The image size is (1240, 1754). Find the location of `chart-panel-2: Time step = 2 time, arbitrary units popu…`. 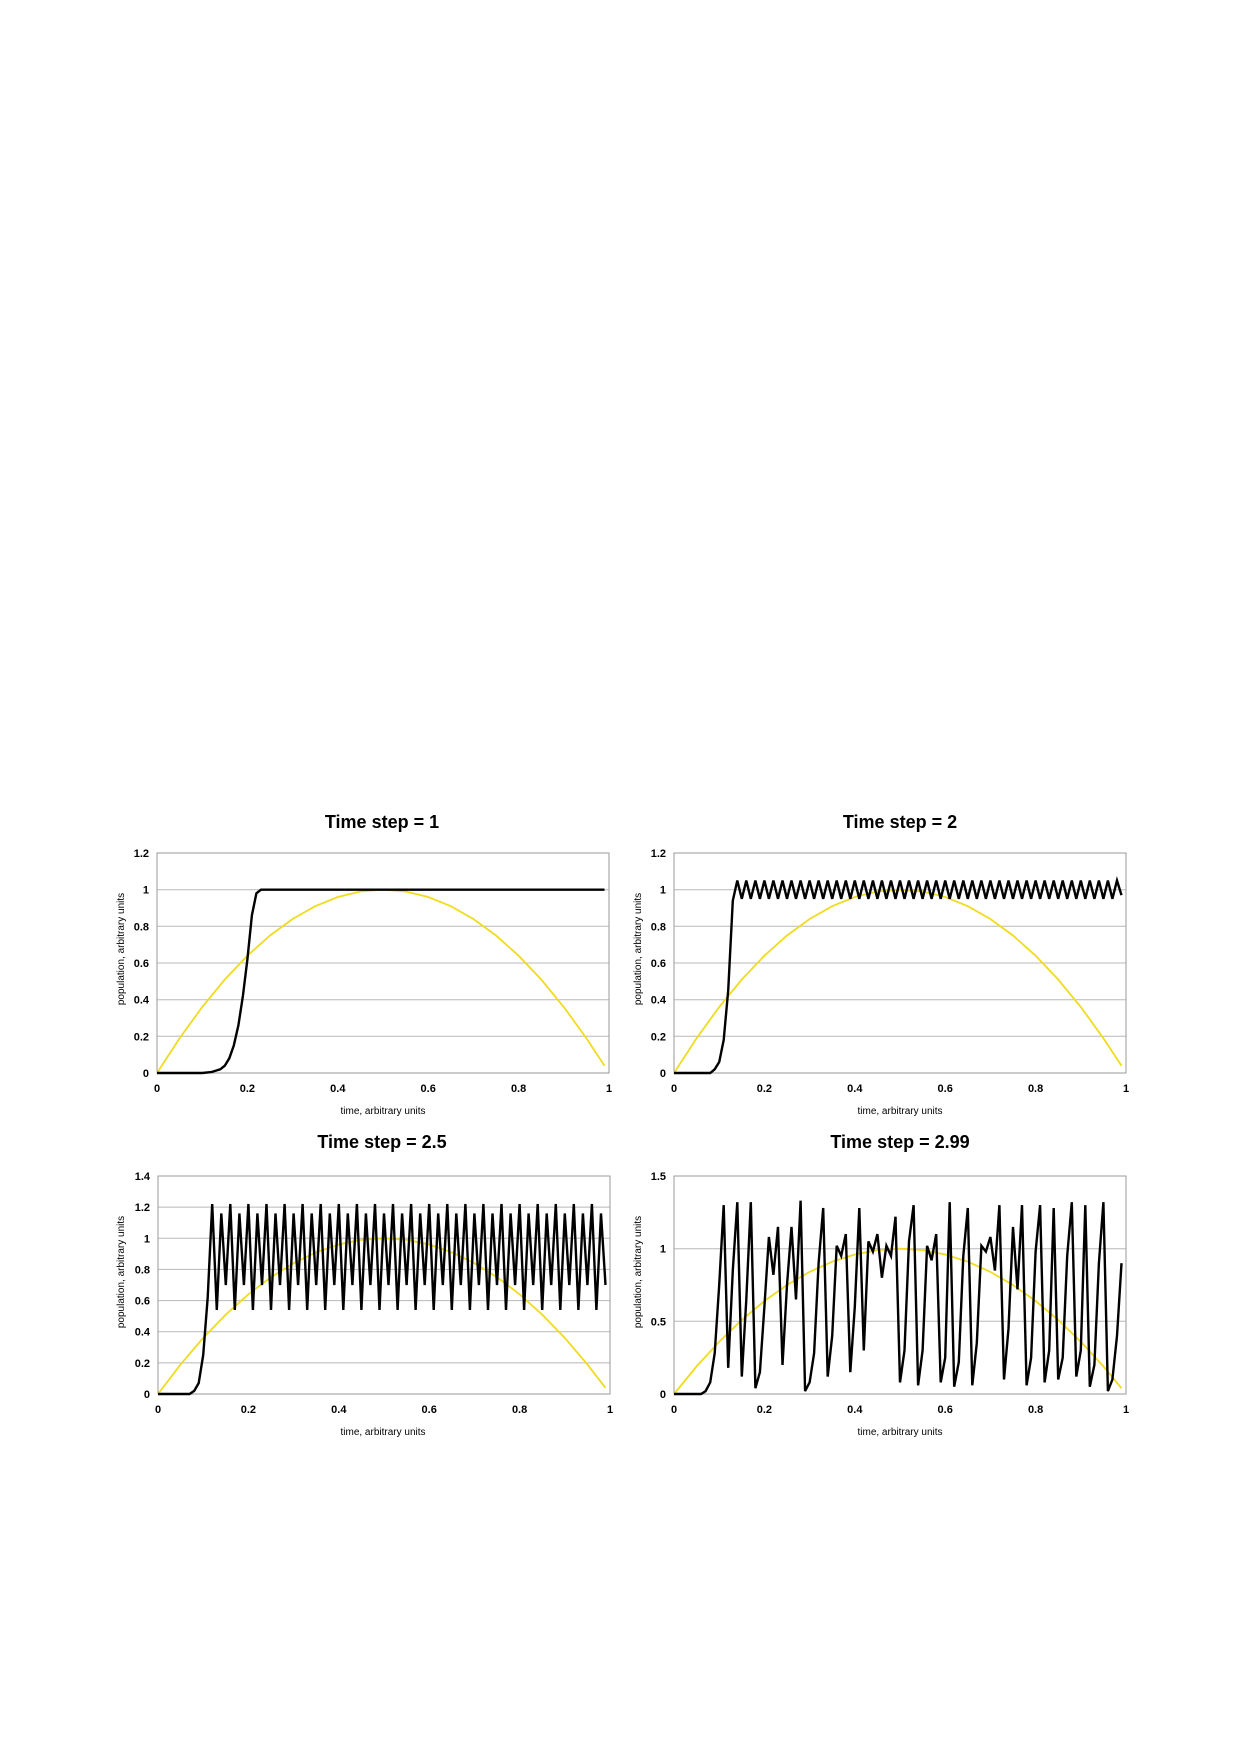

chart-panel-2: Time step = 2 time, arbitrary units popu… is located at coordinates (881, 964).